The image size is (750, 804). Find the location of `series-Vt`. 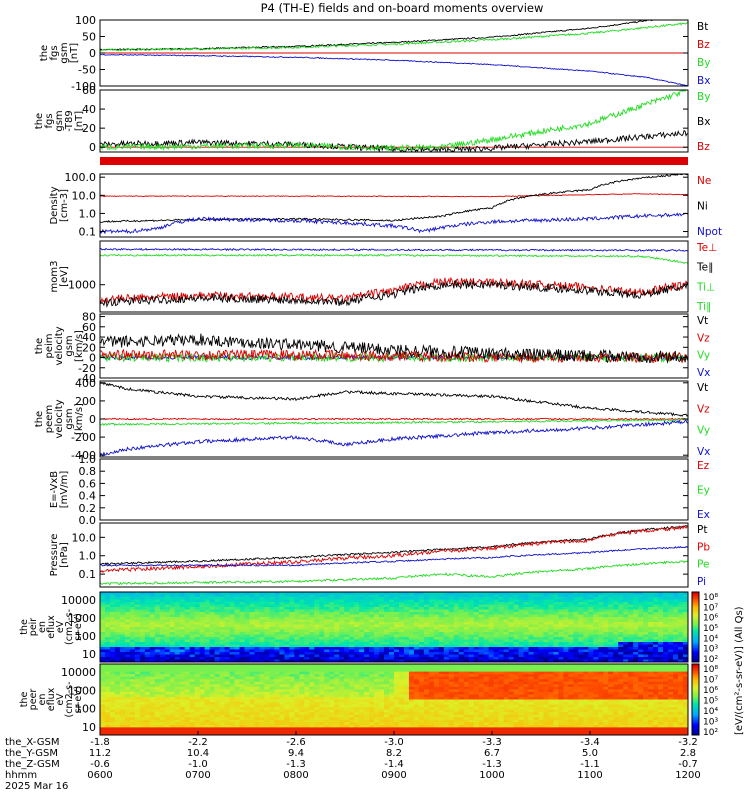

series-Vt is located at coordinates (394, 399).